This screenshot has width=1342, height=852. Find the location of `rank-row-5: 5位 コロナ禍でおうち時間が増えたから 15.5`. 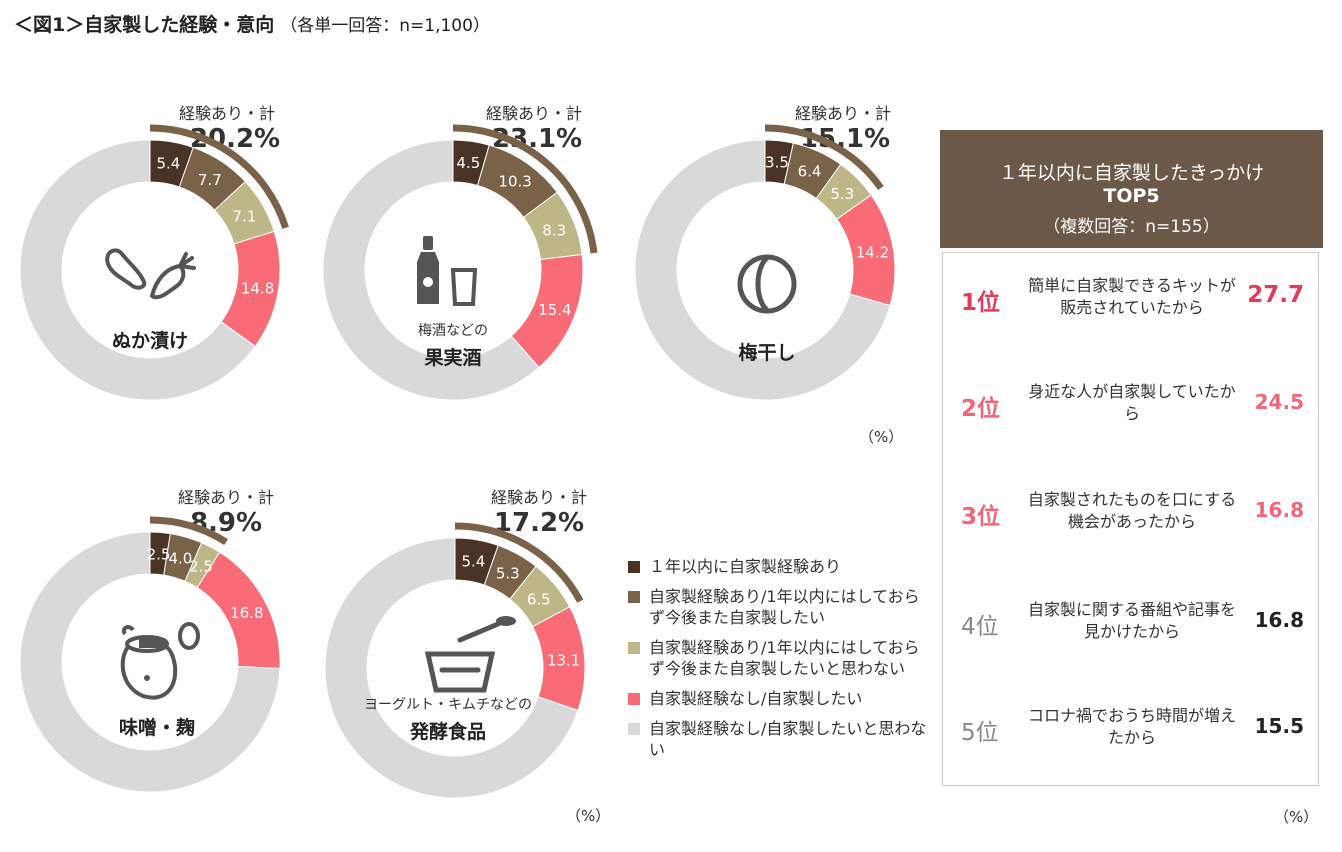

rank-row-5: 5位 コロナ禍でおうち時間が増えたから 15.5 is located at coordinates (1131, 727).